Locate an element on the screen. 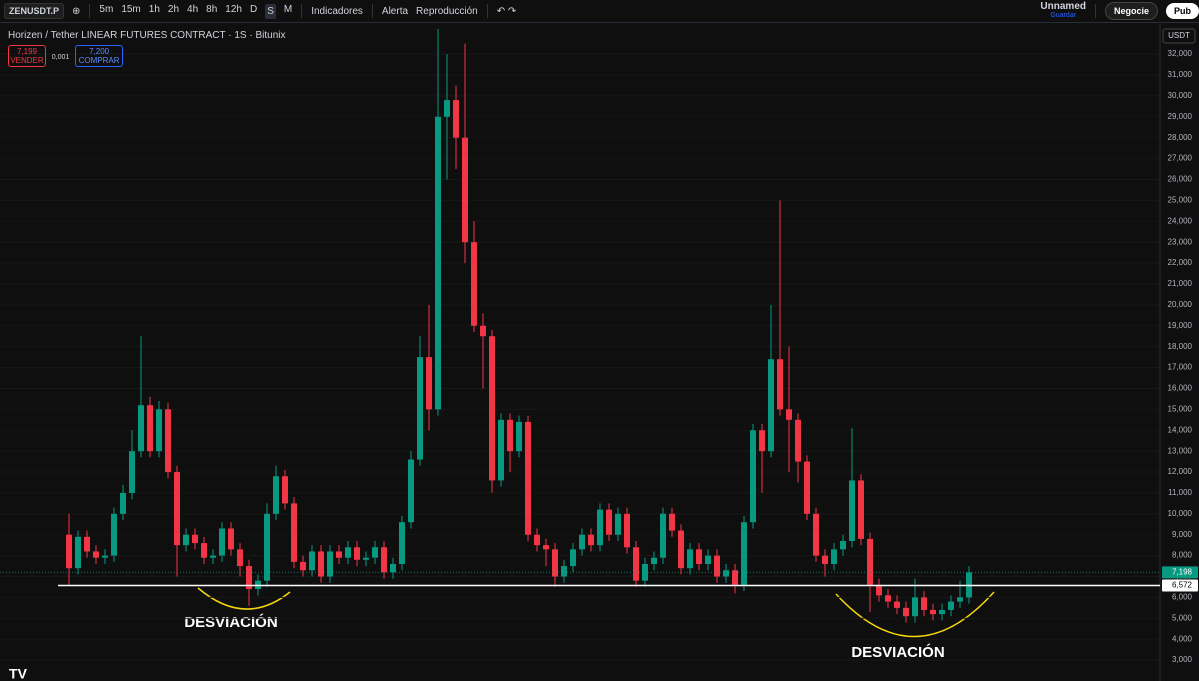 The height and width of the screenshot is (681, 1199). save: Guardar is located at coordinates (1063, 15).